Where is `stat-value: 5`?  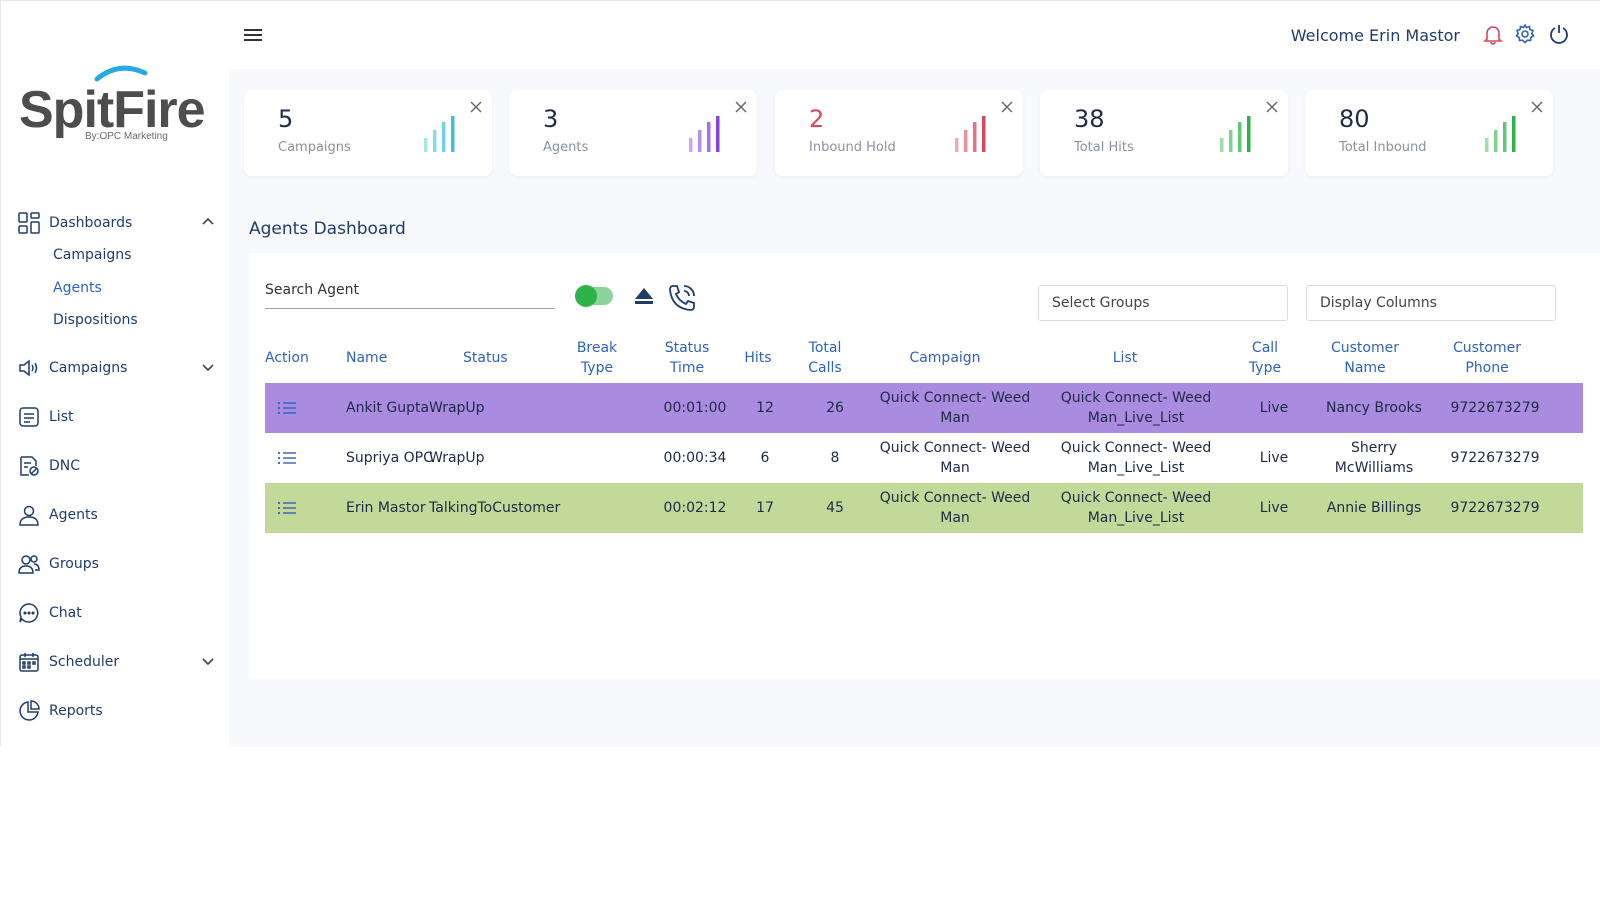
stat-value: 5 is located at coordinates (286, 119).